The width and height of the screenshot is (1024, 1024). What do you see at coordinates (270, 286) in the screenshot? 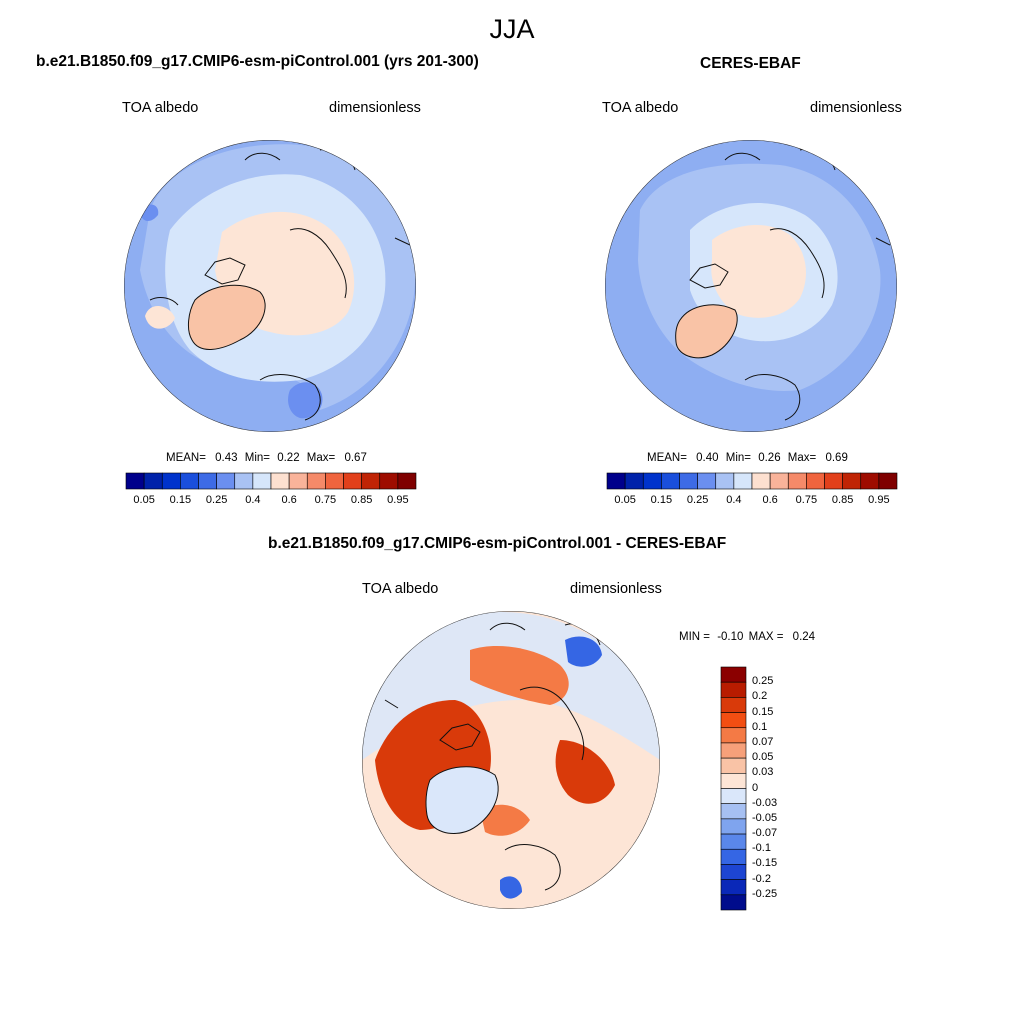
I see `panel1-map` at bounding box center [270, 286].